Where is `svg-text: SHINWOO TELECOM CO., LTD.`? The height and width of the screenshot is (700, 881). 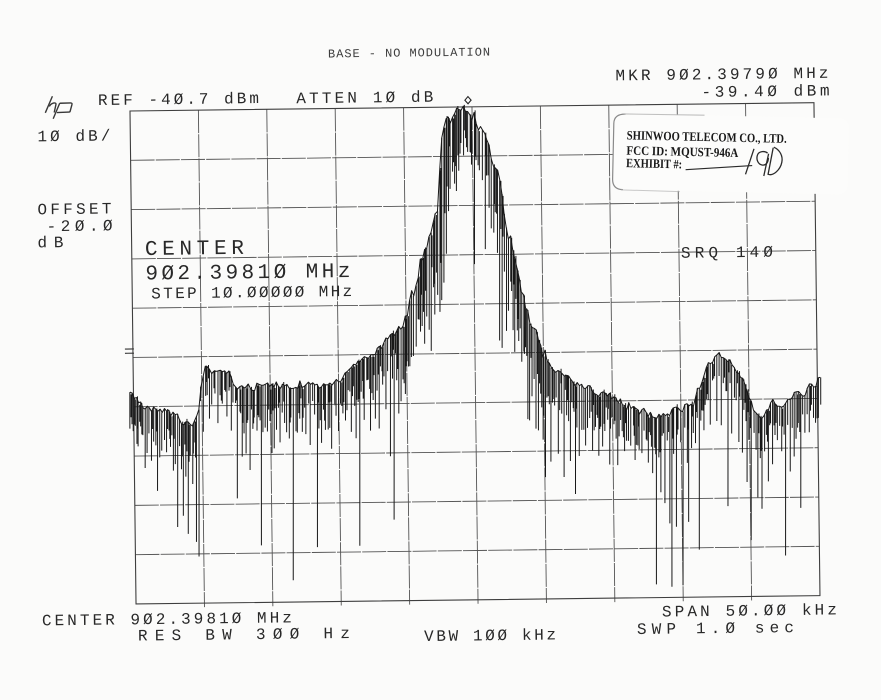 svg-text: SHINWOO TELECOM CO., LTD. is located at coordinates (707, 136).